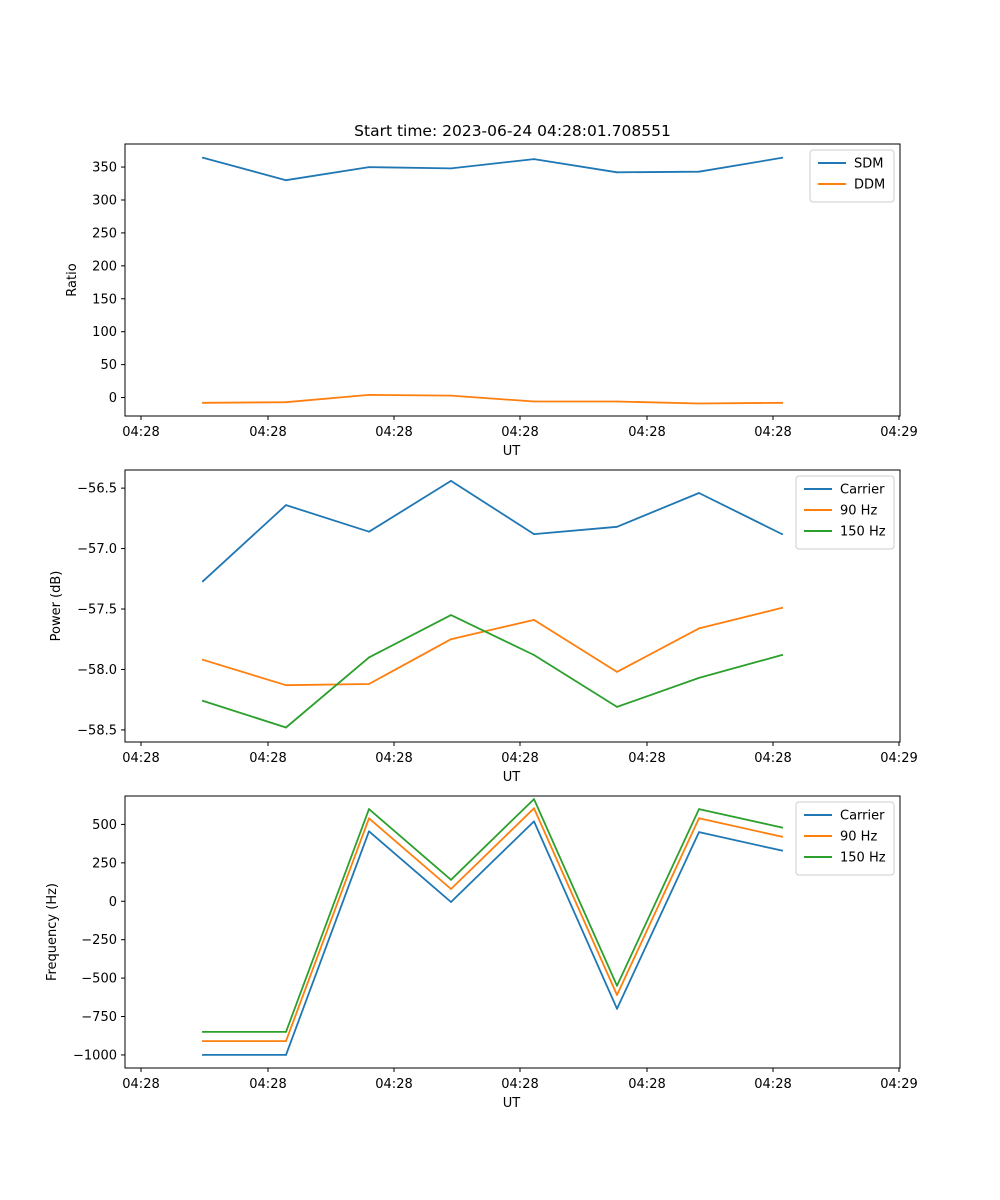  Describe the element at coordinates (56, 606) in the screenshot. I see `y-axis-label: Power (dB)` at that location.